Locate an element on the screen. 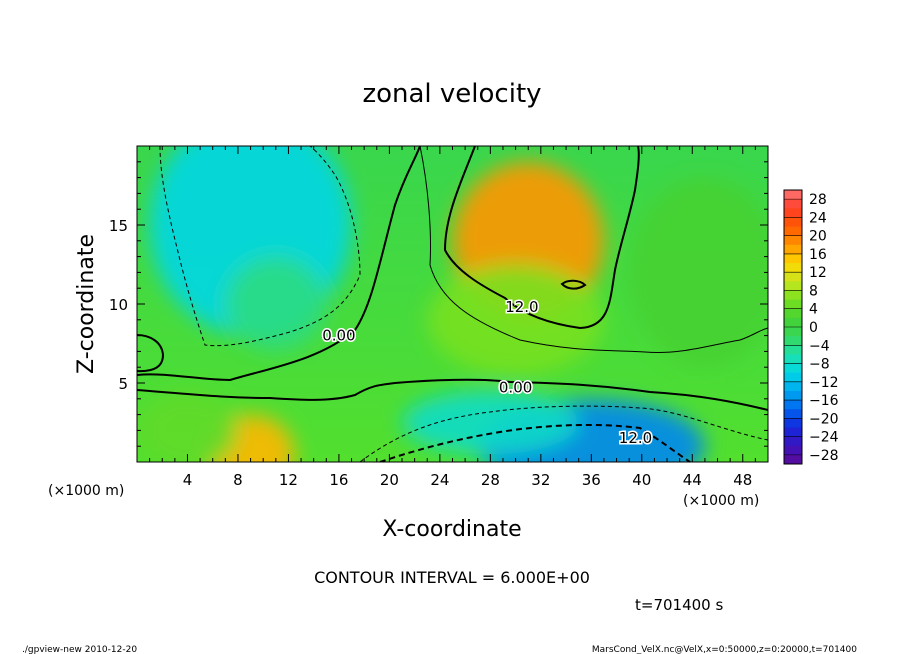 The height and width of the screenshot is (654, 904). y-tick-label: 10 is located at coordinates (118, 305).